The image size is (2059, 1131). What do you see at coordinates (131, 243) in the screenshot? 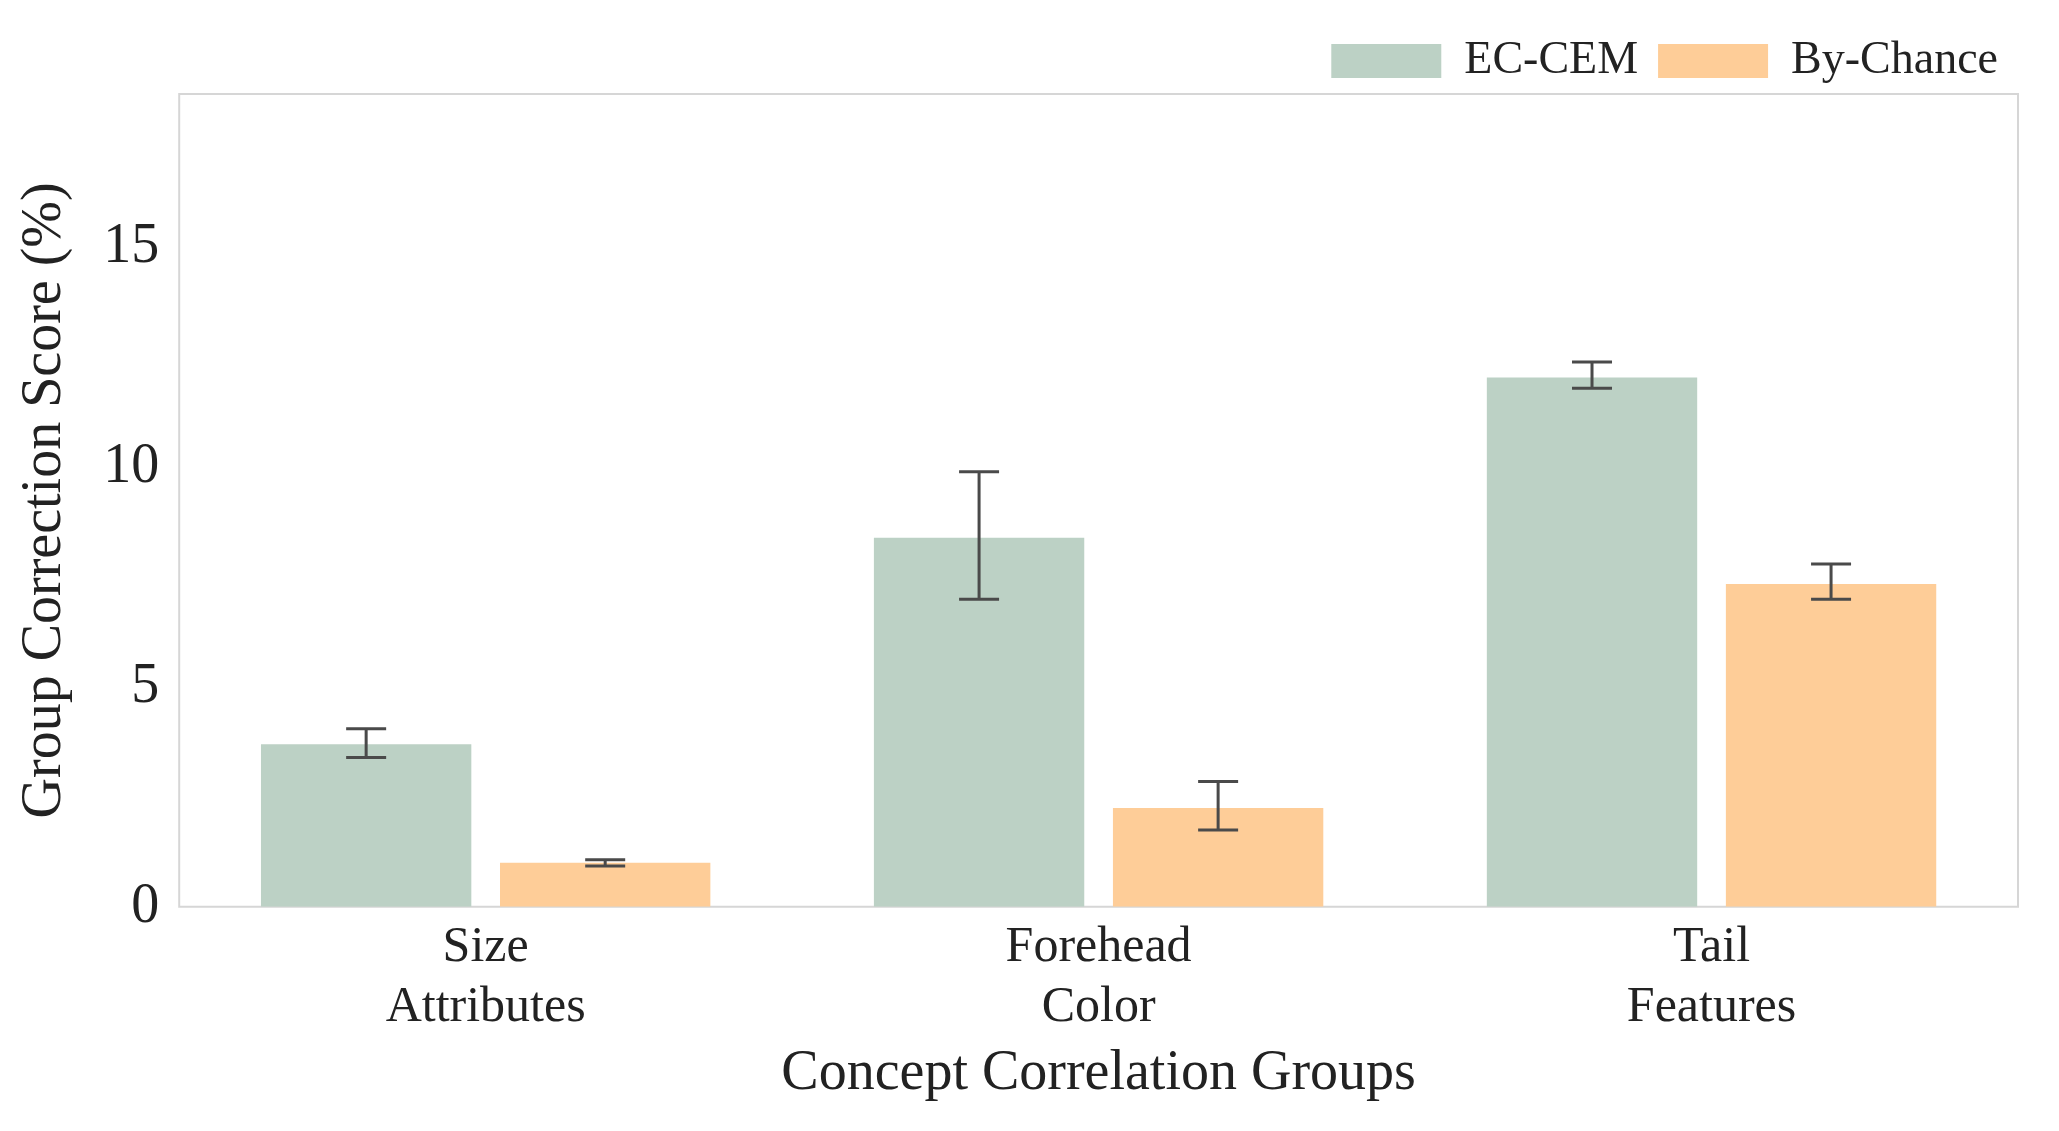
I see `y-tick-label: 15` at bounding box center [131, 243].